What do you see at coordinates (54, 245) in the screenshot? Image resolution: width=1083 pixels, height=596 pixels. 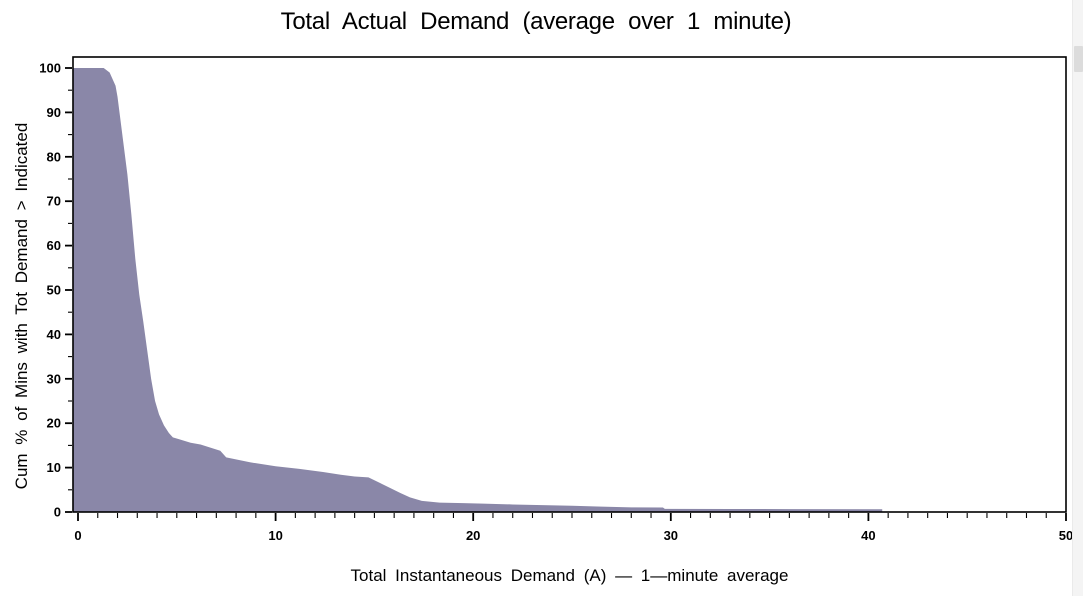 I see `y-tick-label: 60` at bounding box center [54, 245].